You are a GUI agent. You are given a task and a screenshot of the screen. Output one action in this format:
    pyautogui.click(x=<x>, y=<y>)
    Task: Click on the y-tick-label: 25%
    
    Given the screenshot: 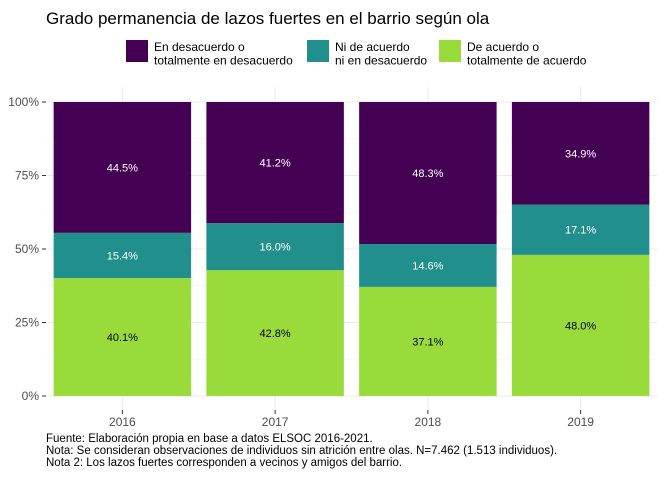 What is the action you would take?
    pyautogui.click(x=27, y=323)
    